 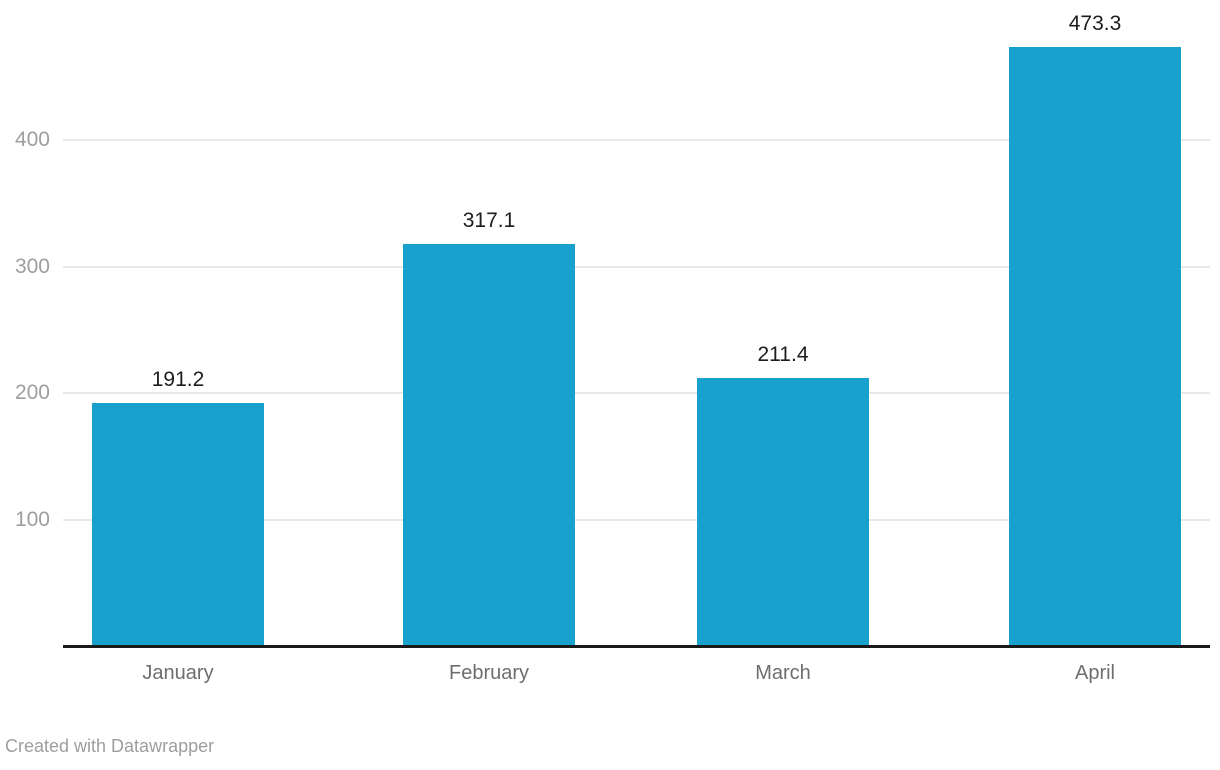 I want to click on bar-value-label: 211.4, so click(x=783, y=354).